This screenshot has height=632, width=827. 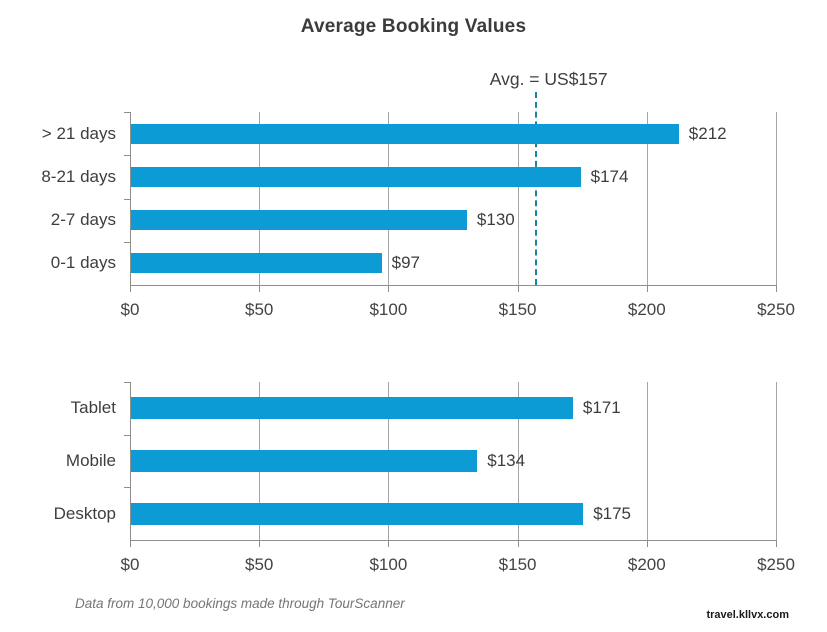 What do you see at coordinates (601, 408) in the screenshot?
I see `bar-value-label: $171` at bounding box center [601, 408].